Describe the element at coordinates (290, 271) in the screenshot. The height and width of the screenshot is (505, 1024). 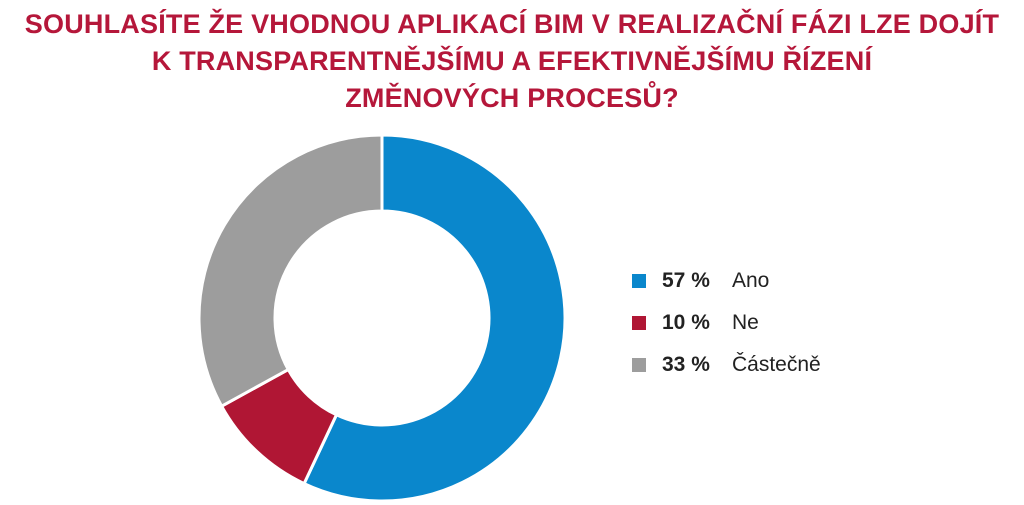
I see `donut-slice-castecne` at that location.